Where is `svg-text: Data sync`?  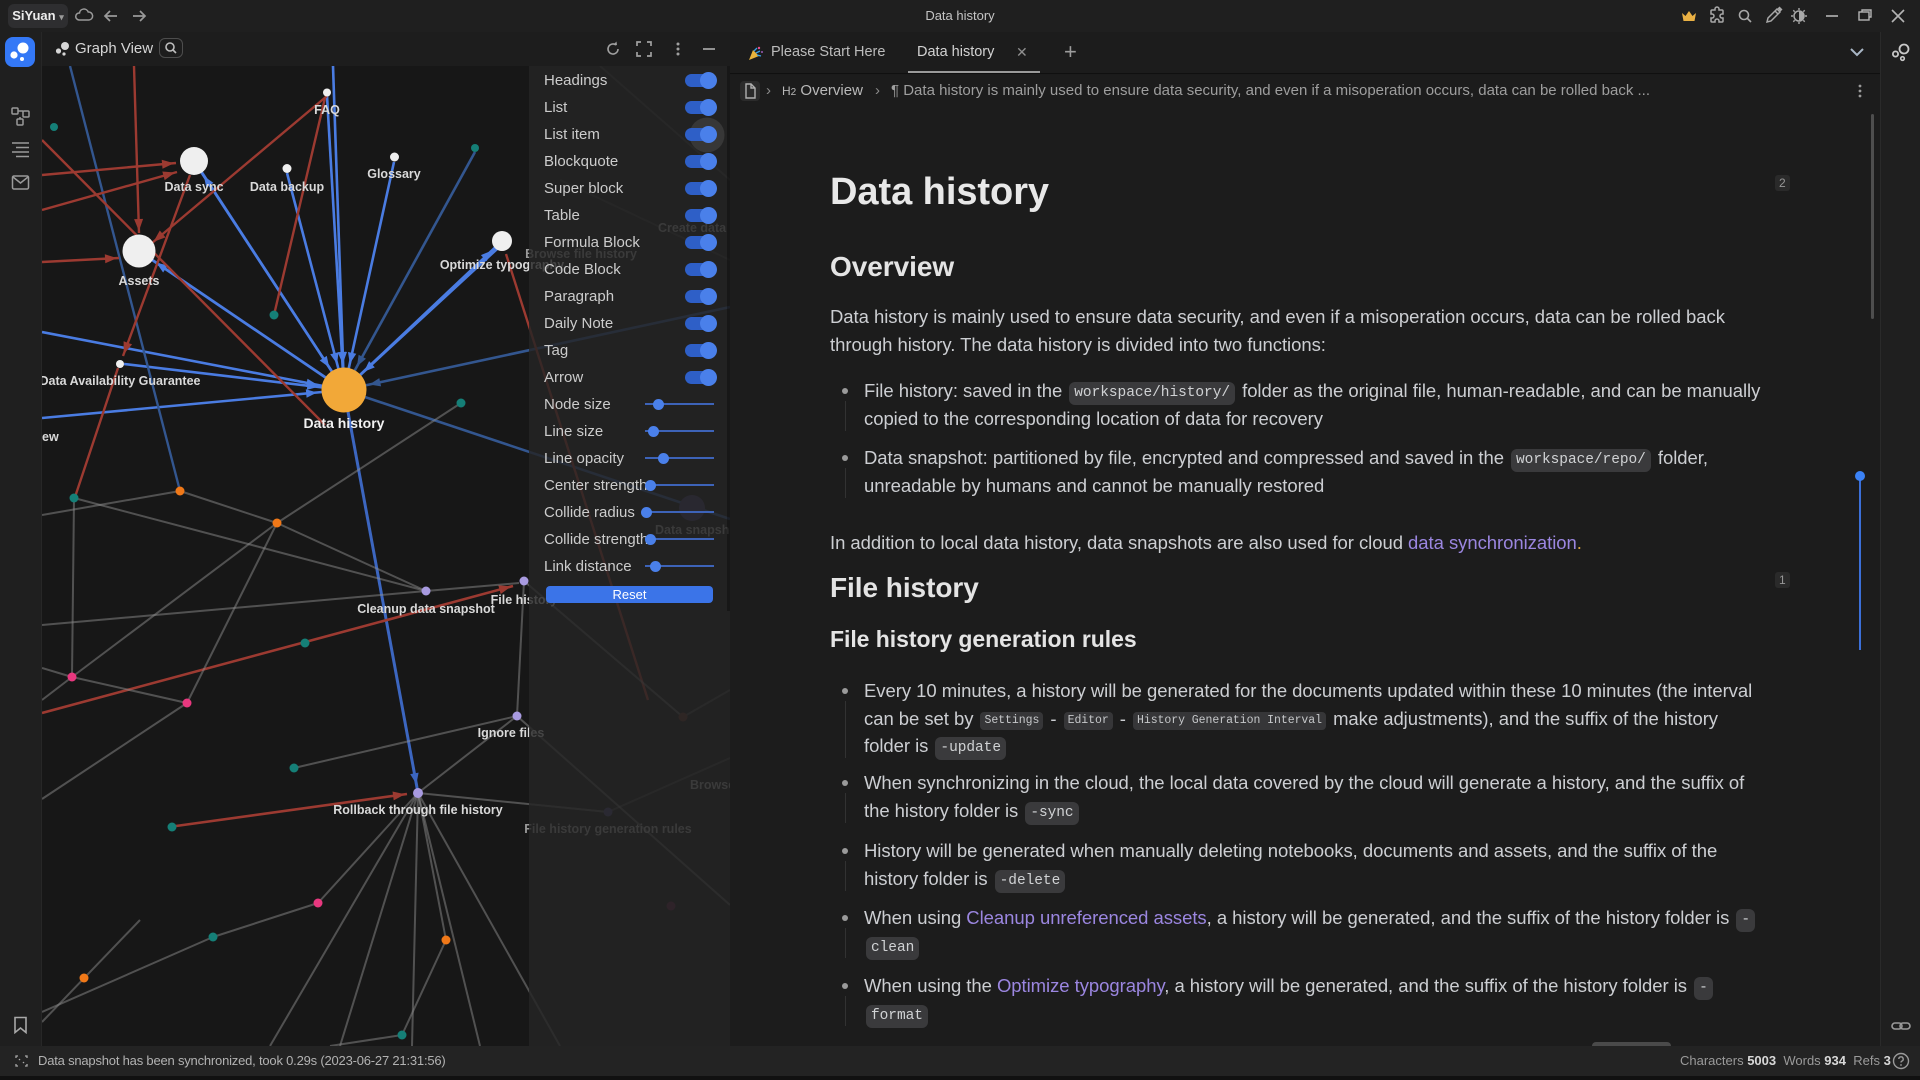 svg-text: Data sync is located at coordinates (193, 187).